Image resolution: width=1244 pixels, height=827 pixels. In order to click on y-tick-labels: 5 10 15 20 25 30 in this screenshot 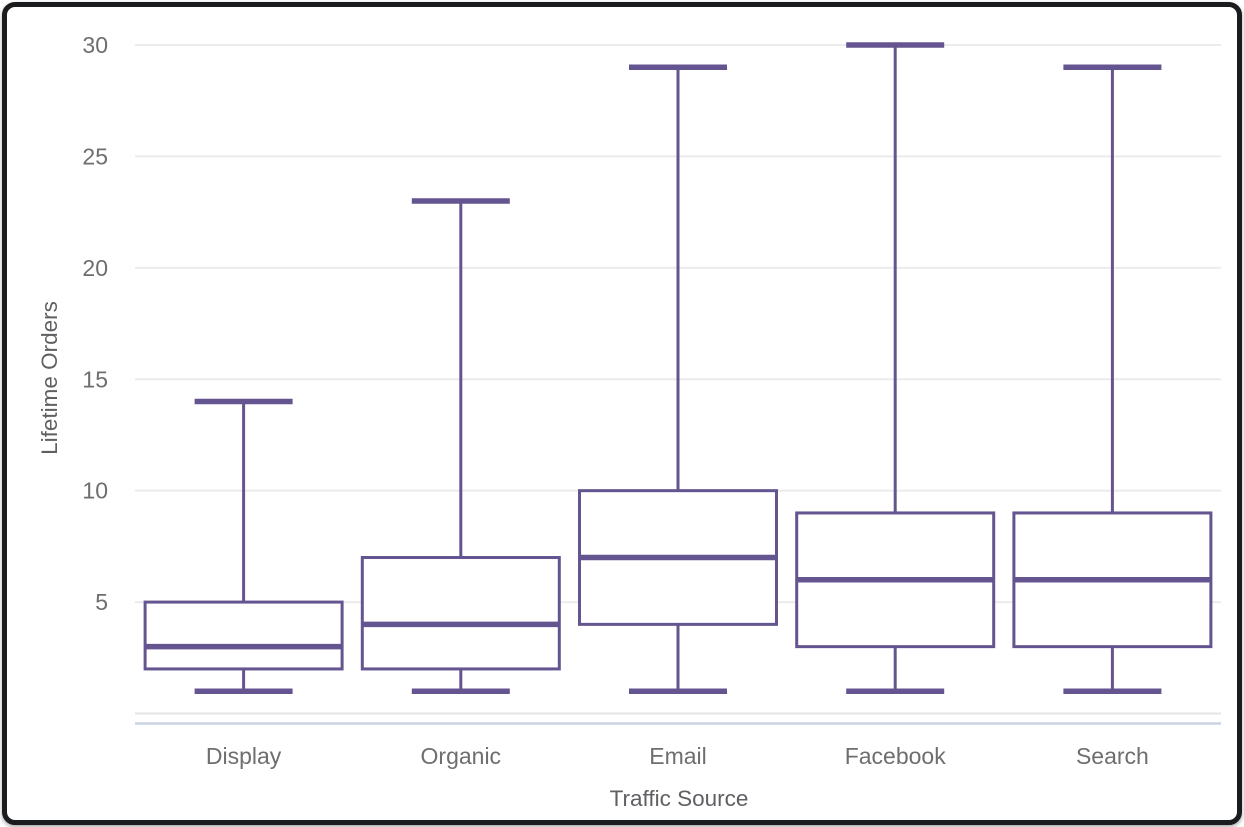, I will do `click(95, 323)`.